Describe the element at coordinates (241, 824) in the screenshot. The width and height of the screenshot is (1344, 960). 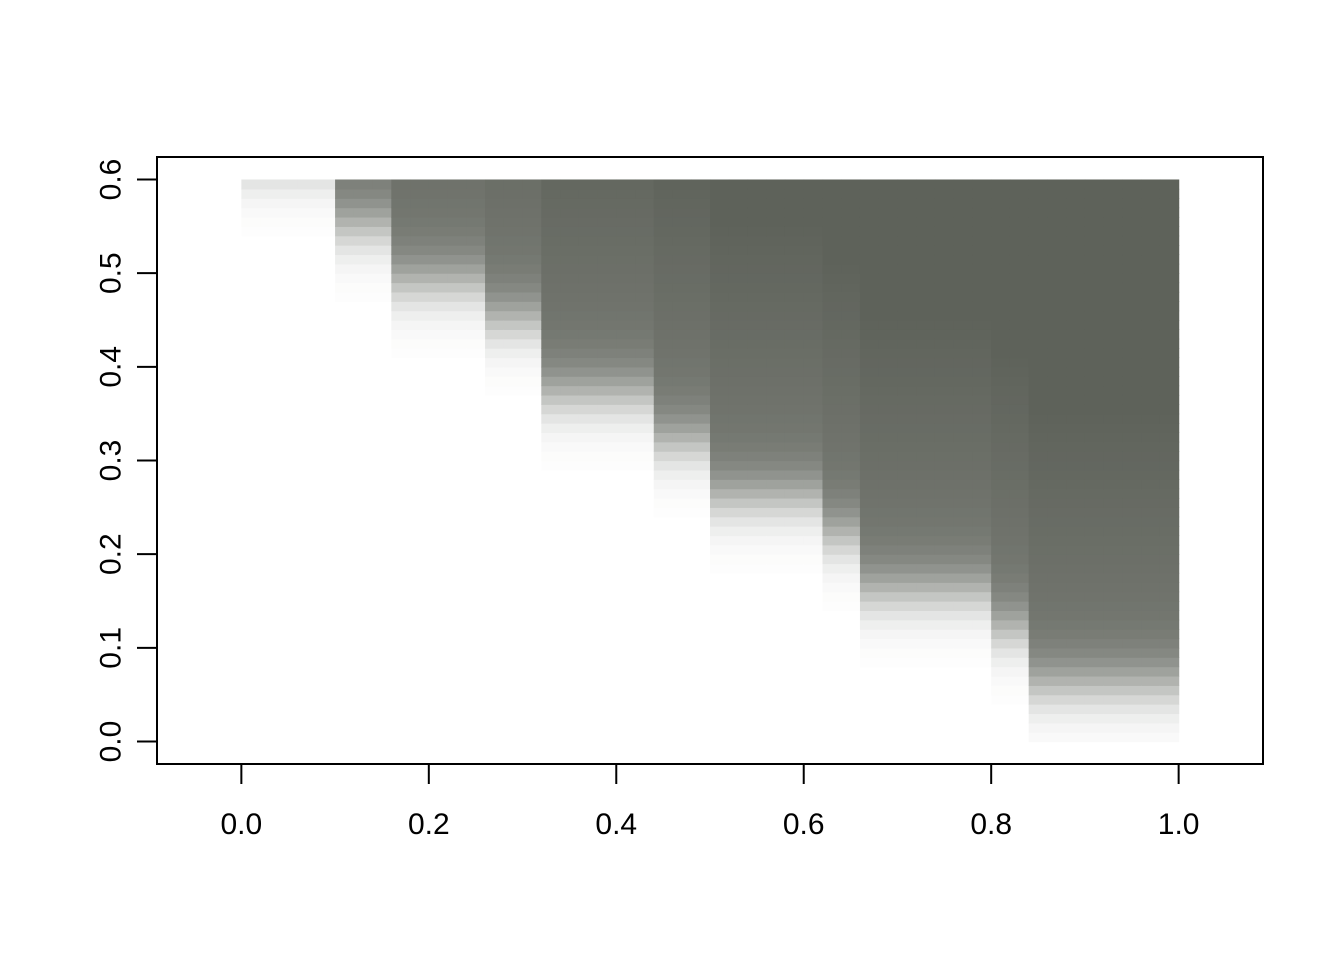
I see `x-tick-label: 0.0` at that location.